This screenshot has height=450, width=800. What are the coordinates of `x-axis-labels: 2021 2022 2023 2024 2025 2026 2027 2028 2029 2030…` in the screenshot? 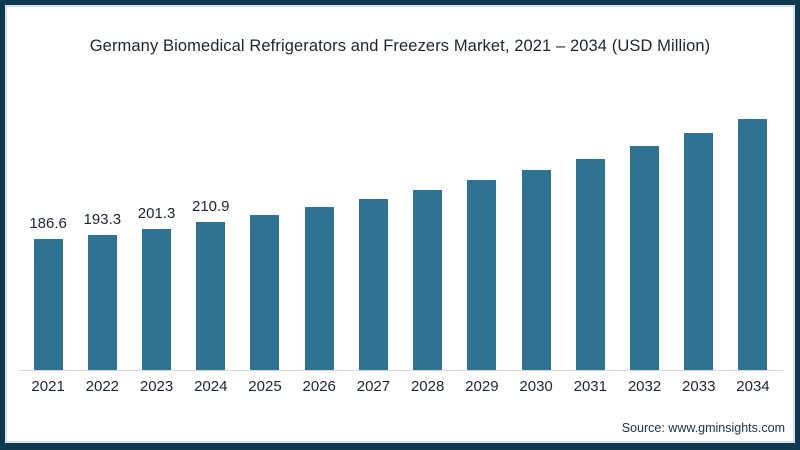 It's located at (400, 386).